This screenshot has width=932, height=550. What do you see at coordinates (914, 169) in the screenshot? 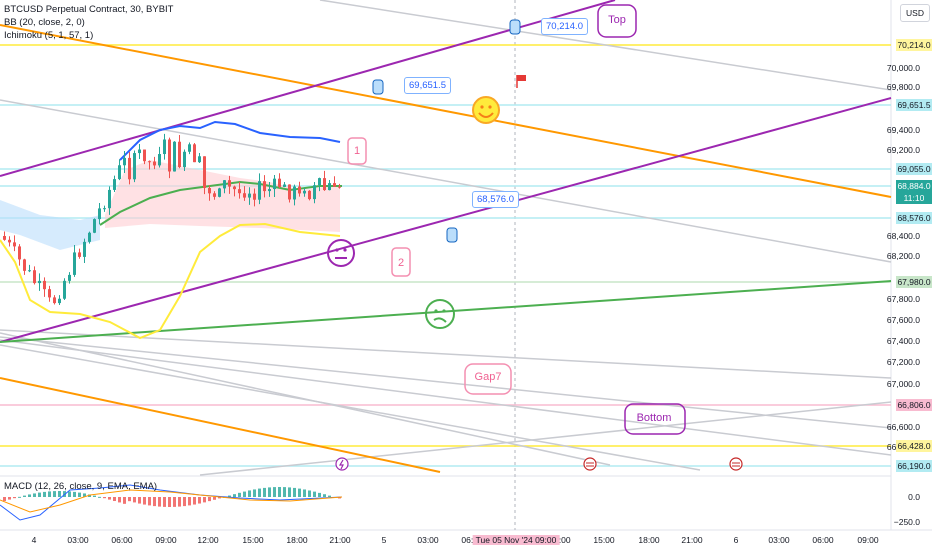
I see `price-level-tag: 69,055.0` at bounding box center [914, 169].